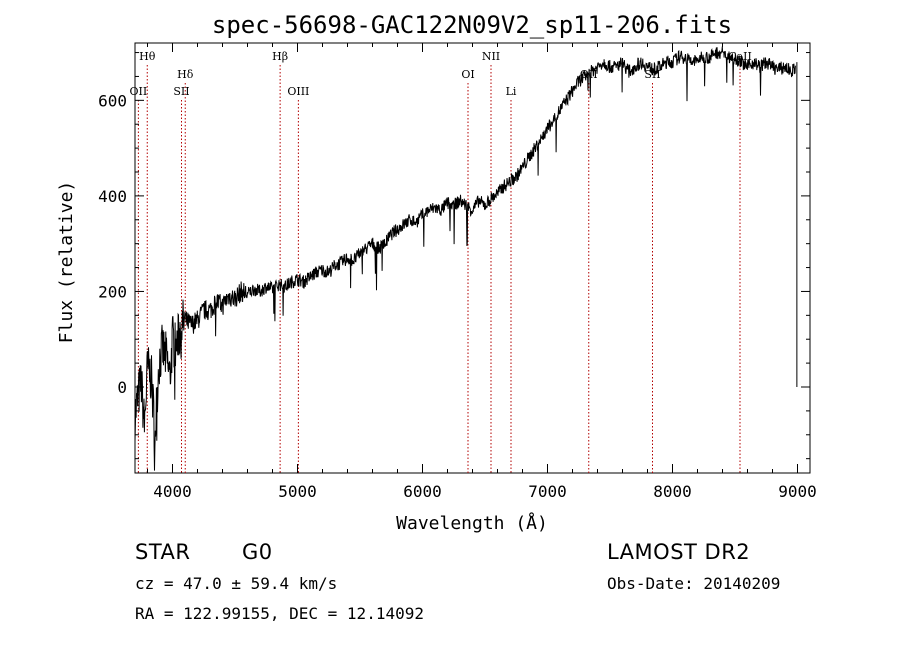 This screenshot has height=649, width=900. I want to click on x-tick-label: 4000, so click(172, 491).